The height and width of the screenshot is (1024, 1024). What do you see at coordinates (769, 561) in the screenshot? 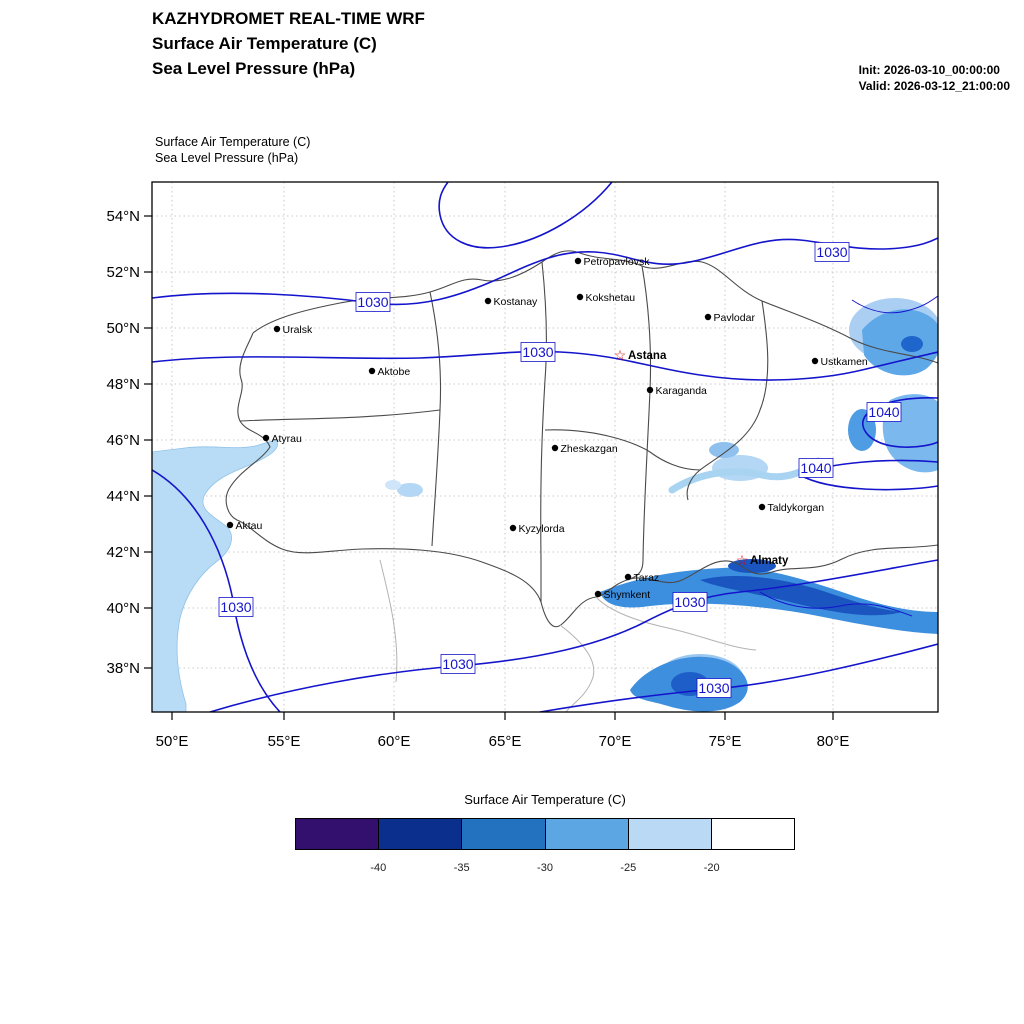
I see `city-label: Almaty` at bounding box center [769, 561].